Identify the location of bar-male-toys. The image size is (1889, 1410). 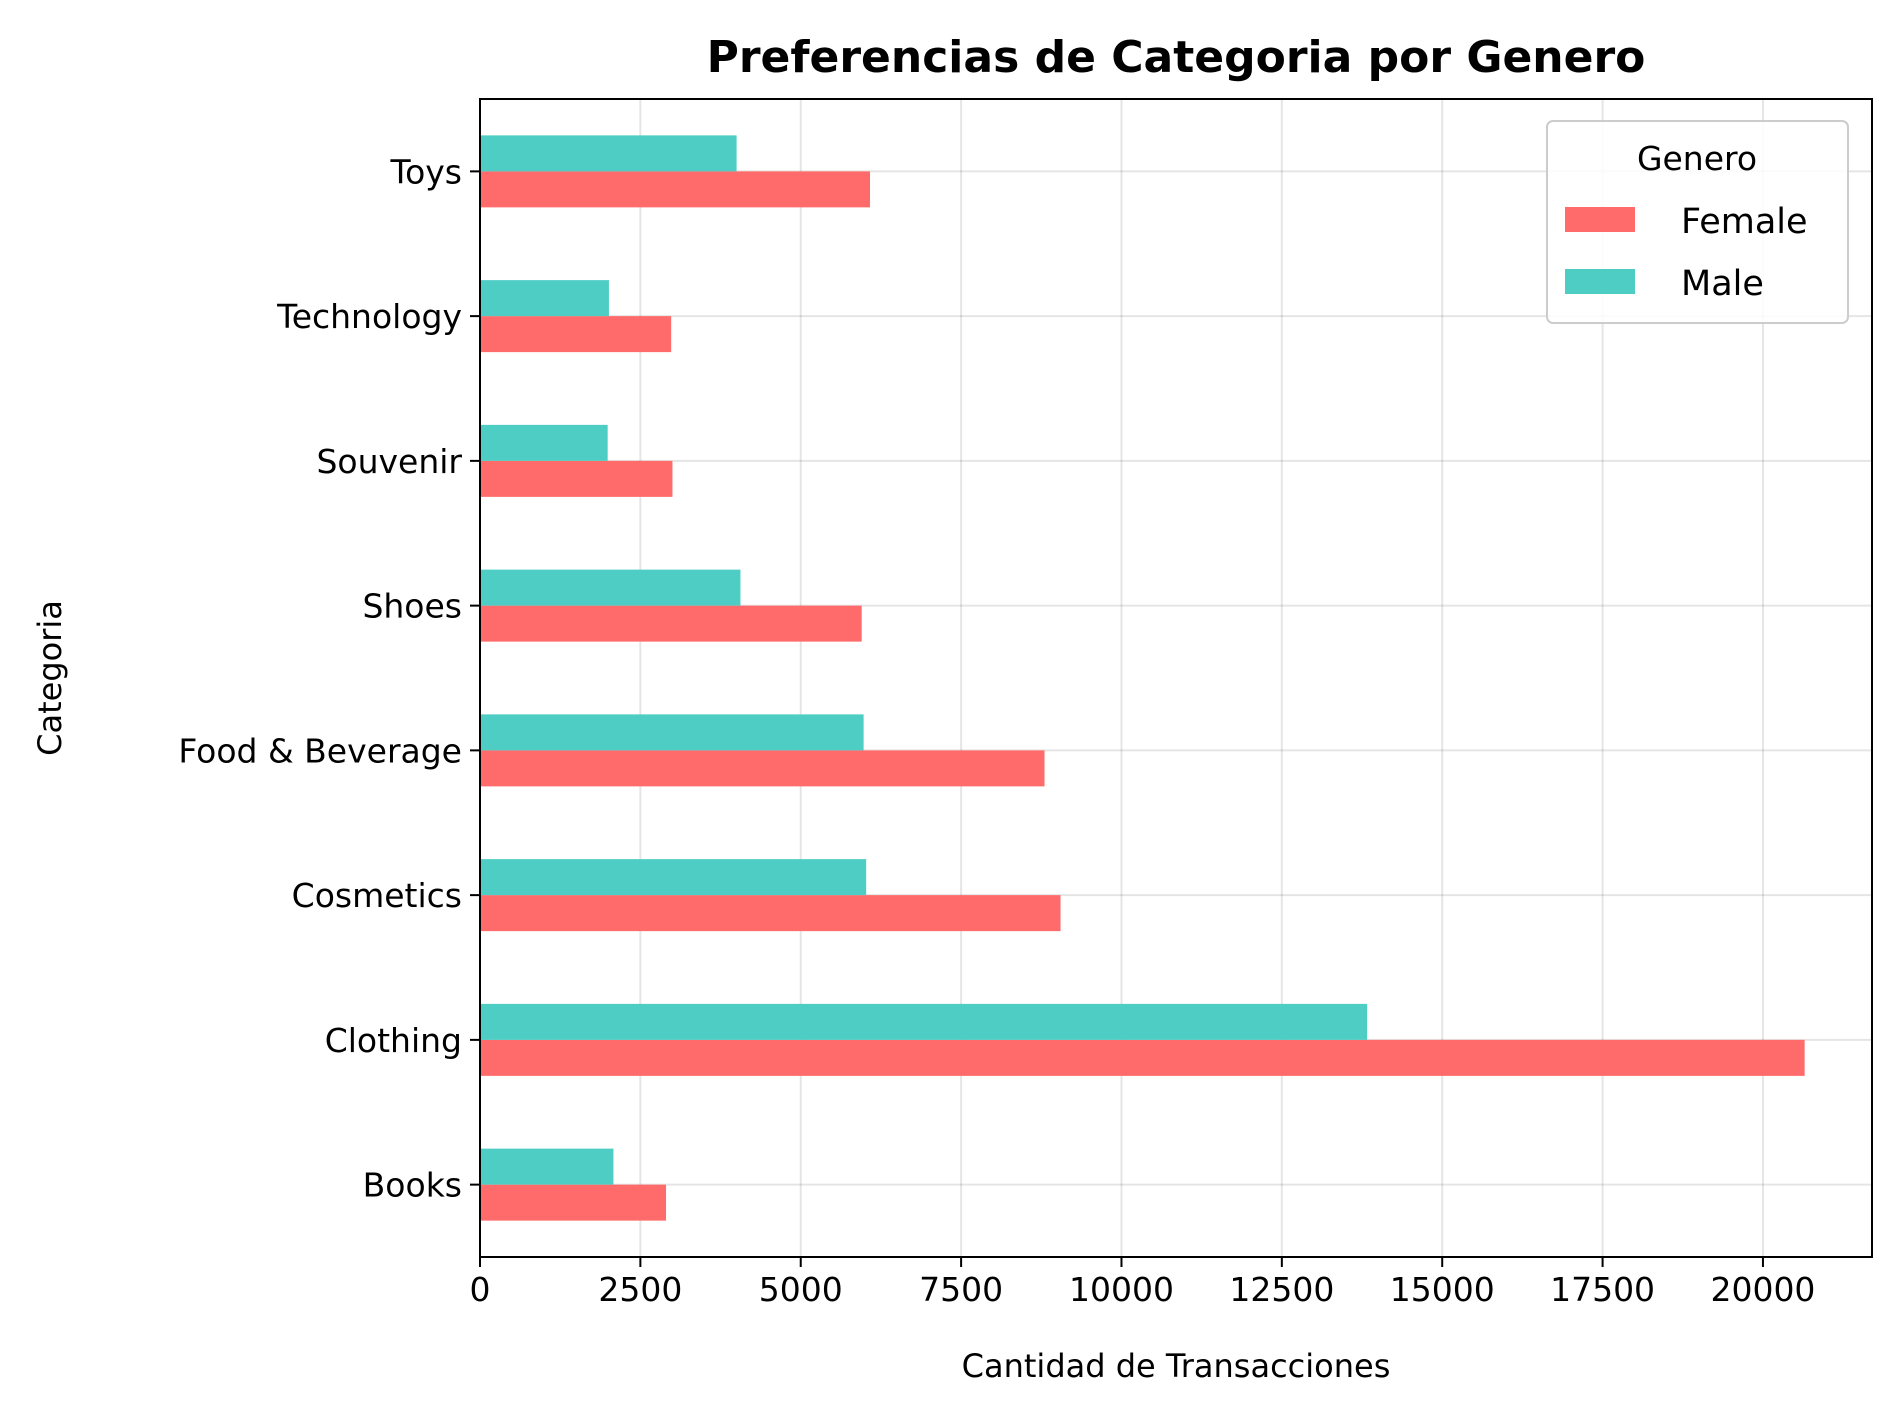
(608, 153).